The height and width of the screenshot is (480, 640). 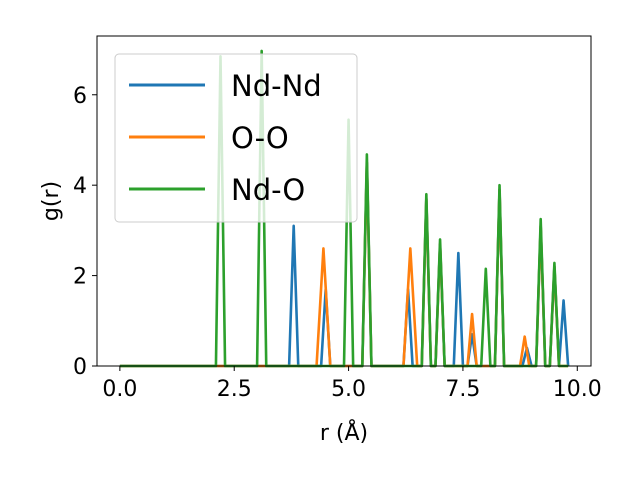 What do you see at coordinates (85, 232) in the screenshot?
I see `y-axis: 0 2 4 6` at bounding box center [85, 232].